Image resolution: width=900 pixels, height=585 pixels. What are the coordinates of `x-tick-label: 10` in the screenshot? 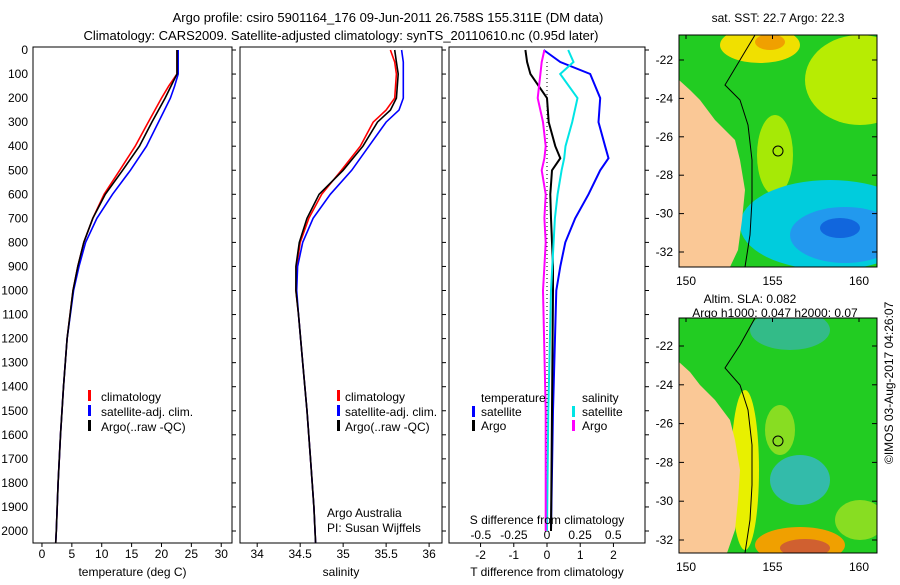 It's located at (102, 554).